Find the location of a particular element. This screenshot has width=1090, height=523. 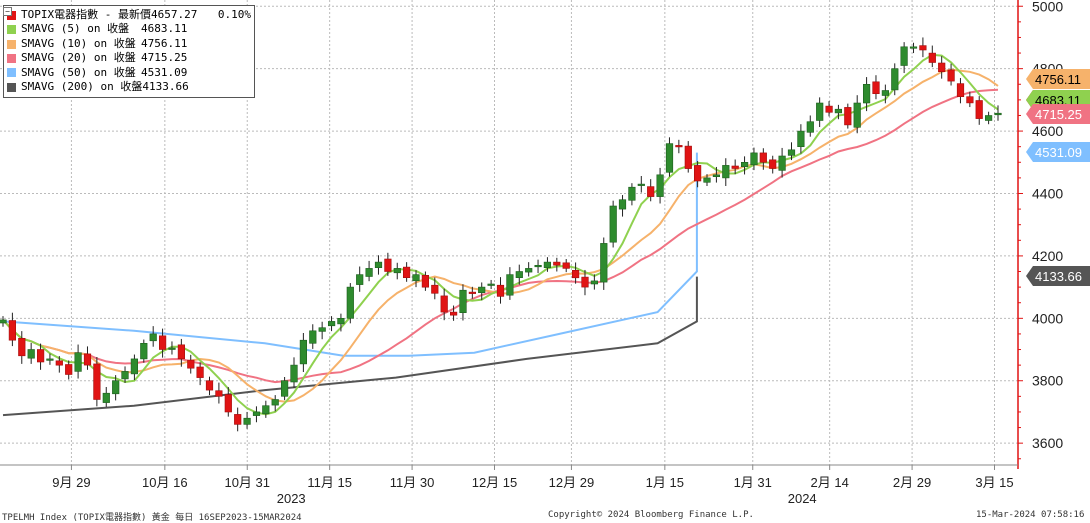

y-tick-label: 3800 is located at coordinates (1047, 381).